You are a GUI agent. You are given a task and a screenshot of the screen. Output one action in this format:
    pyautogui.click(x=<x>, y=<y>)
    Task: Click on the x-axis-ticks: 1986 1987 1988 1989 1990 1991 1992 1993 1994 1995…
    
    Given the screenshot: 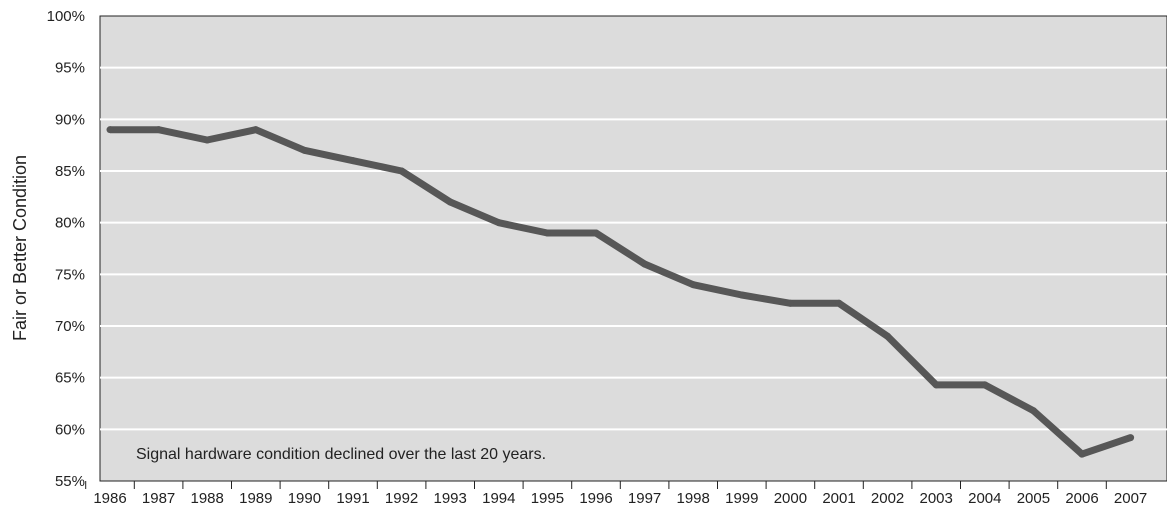 What is the action you would take?
    pyautogui.click(x=616, y=494)
    